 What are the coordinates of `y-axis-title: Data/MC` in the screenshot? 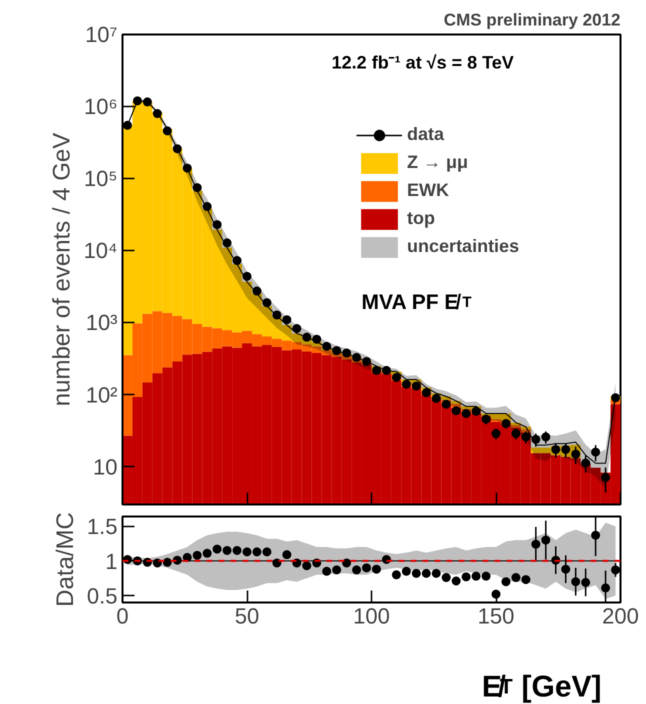 It's located at (65, 559).